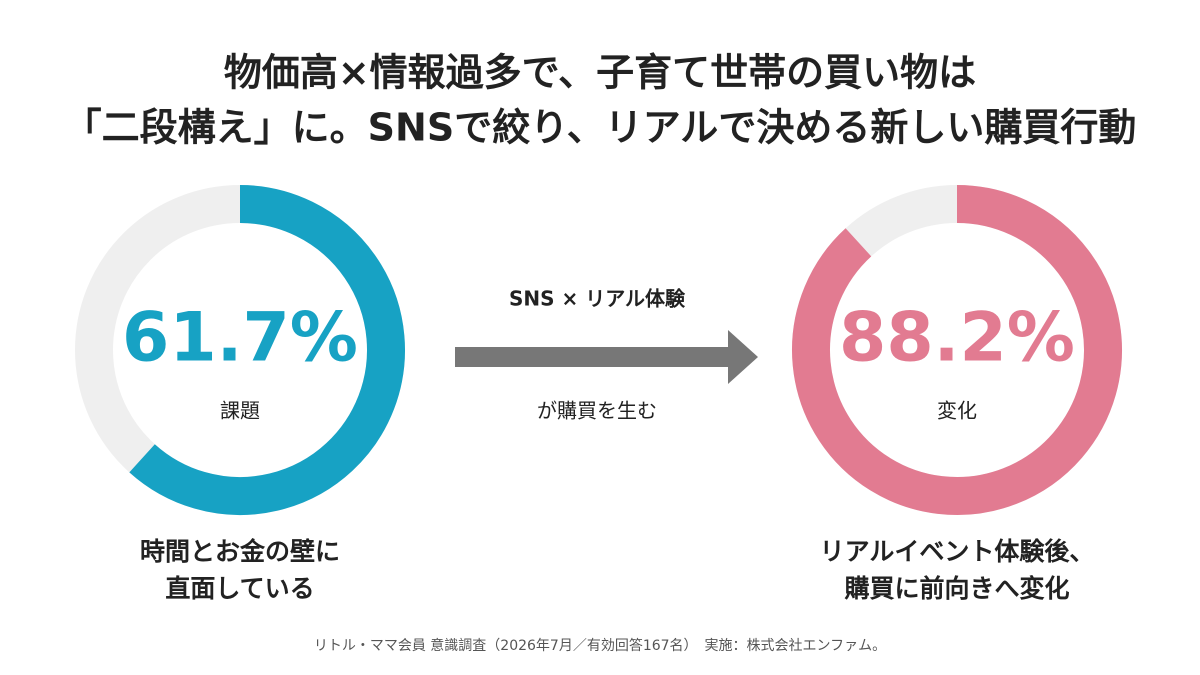 This screenshot has width=1200, height=675. I want to click on title-line: 物価高×情報過多で、子育て世帯の買い物は, so click(600, 73).